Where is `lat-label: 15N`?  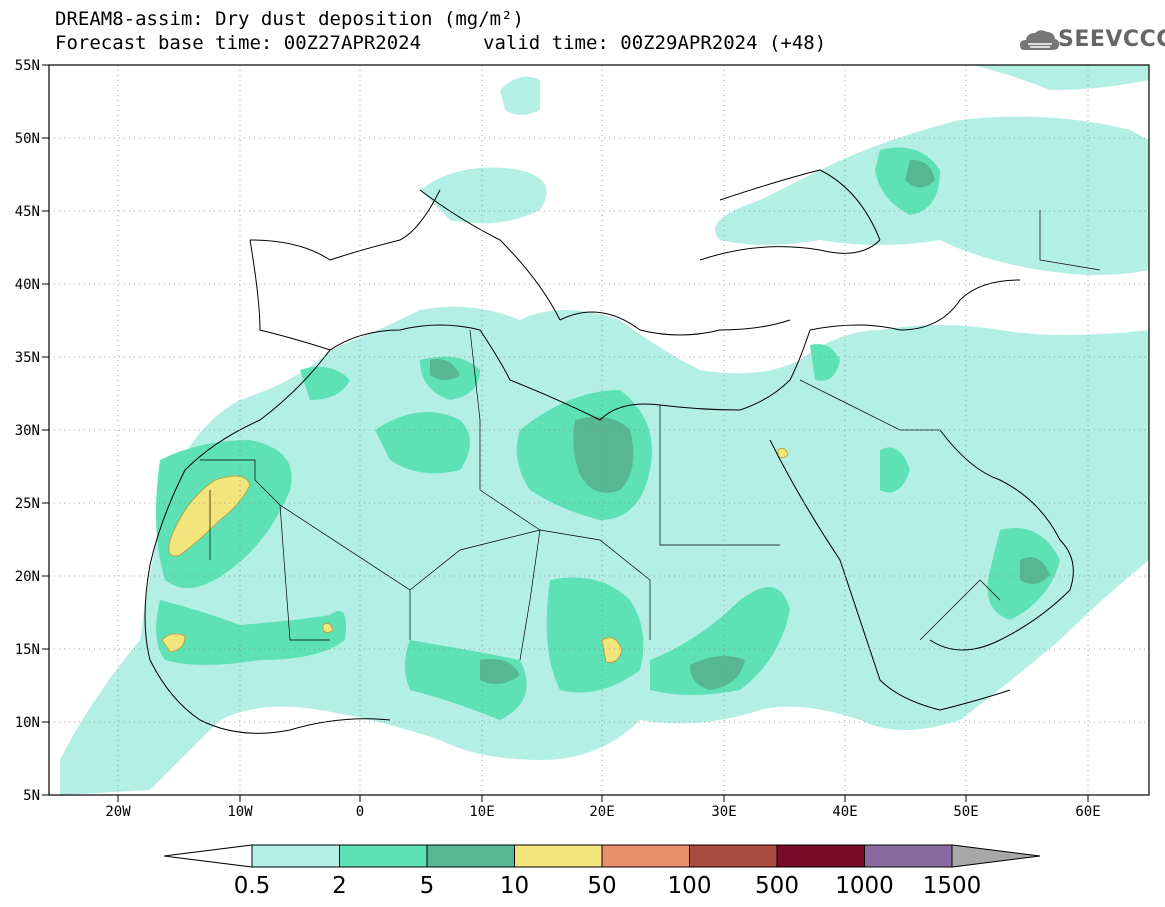 lat-label: 15N is located at coordinates (27, 650).